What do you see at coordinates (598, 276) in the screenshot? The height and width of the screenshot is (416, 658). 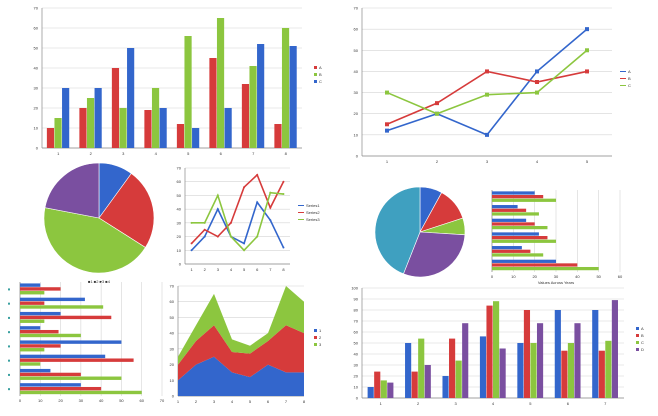 I see `x-tick-label: 50` at bounding box center [598, 276].